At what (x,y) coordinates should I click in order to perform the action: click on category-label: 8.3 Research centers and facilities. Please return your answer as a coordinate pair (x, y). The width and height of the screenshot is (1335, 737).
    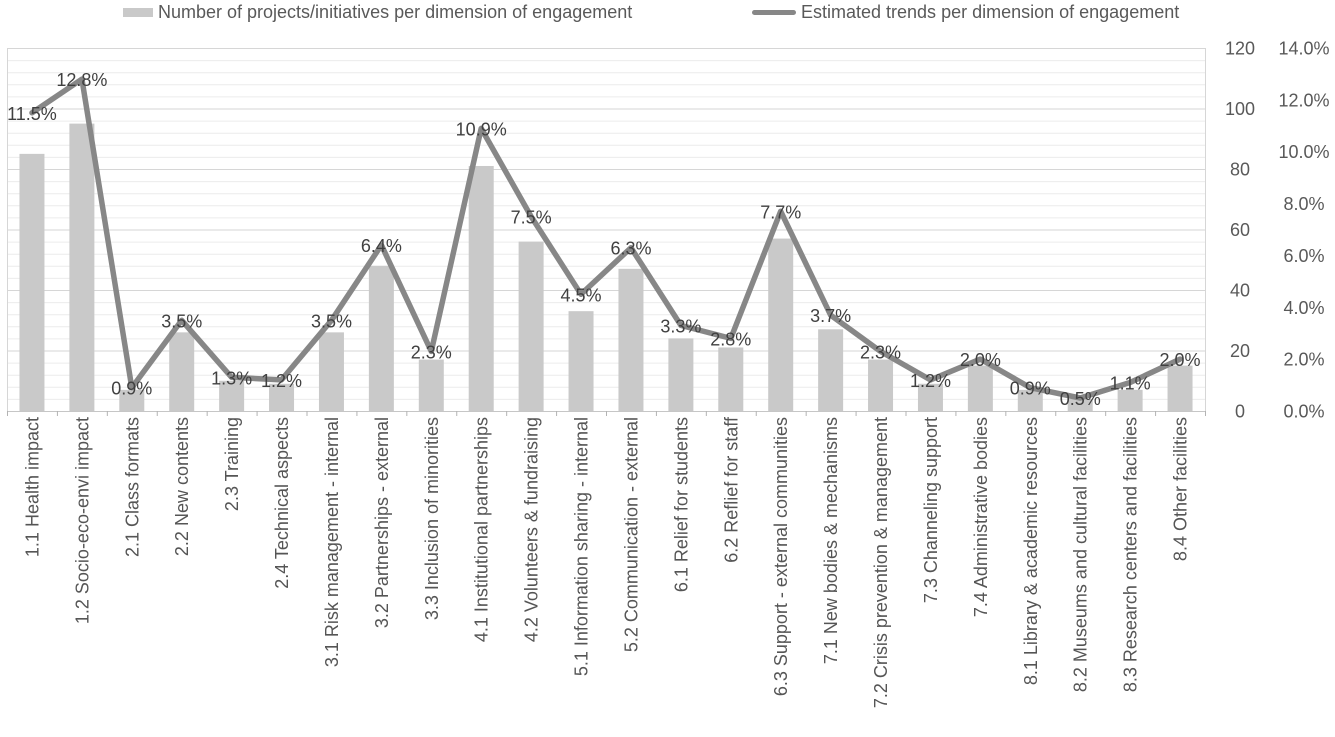
    Looking at the image, I should click on (1131, 554).